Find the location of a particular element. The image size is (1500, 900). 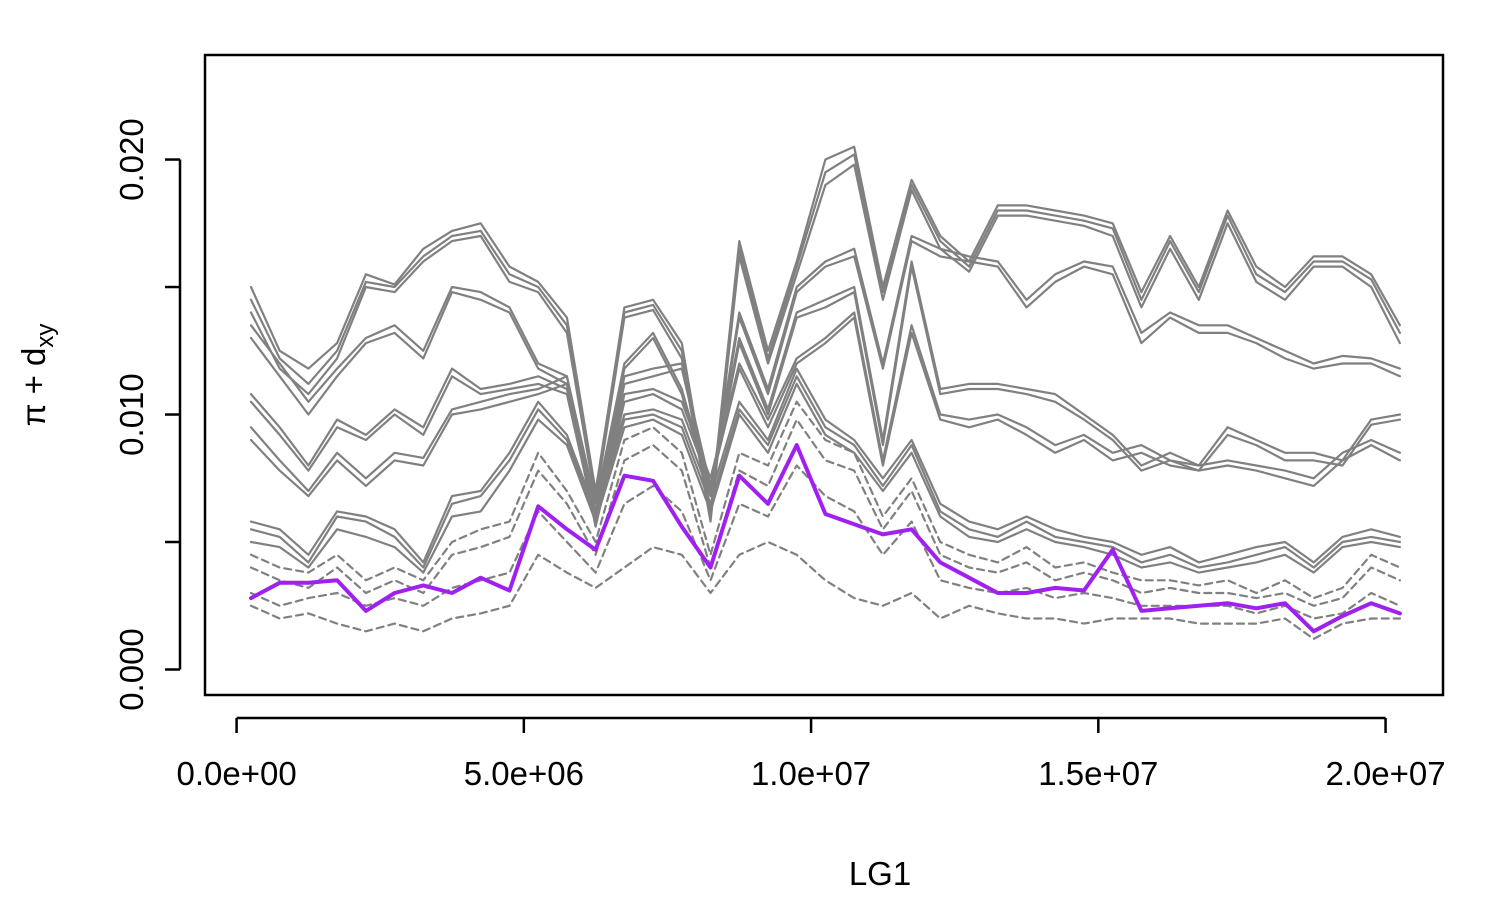

x-axis: 0.0e+00 5.0e+06 1.0e+07 1.5e+07 2.0e+07 is located at coordinates (811, 754).